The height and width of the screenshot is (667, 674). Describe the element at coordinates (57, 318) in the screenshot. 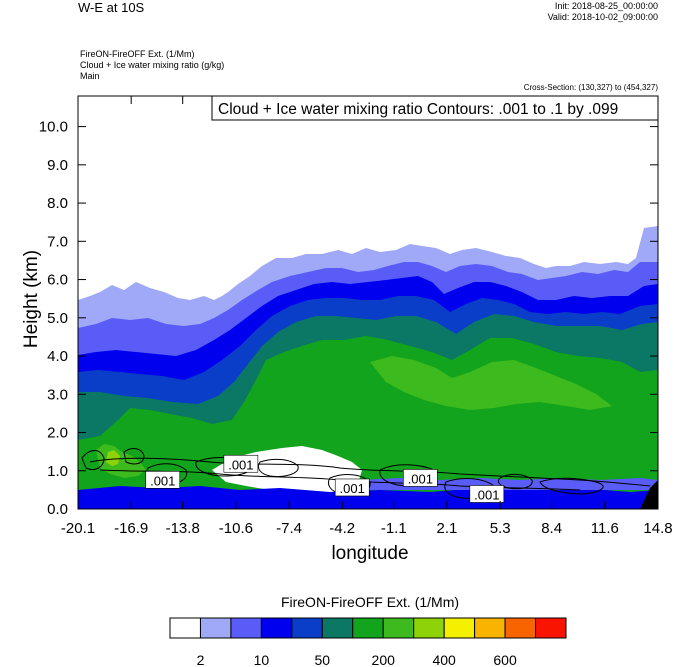

I see `y-tick-label: 5.0` at that location.